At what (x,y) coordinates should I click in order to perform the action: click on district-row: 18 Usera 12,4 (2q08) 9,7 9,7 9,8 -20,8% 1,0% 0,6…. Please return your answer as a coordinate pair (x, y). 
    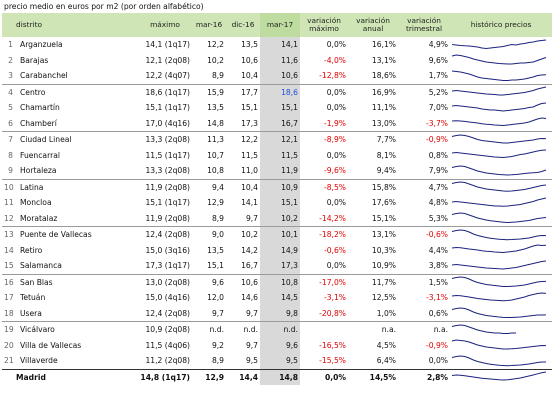
    Looking at the image, I should click on (277, 313).